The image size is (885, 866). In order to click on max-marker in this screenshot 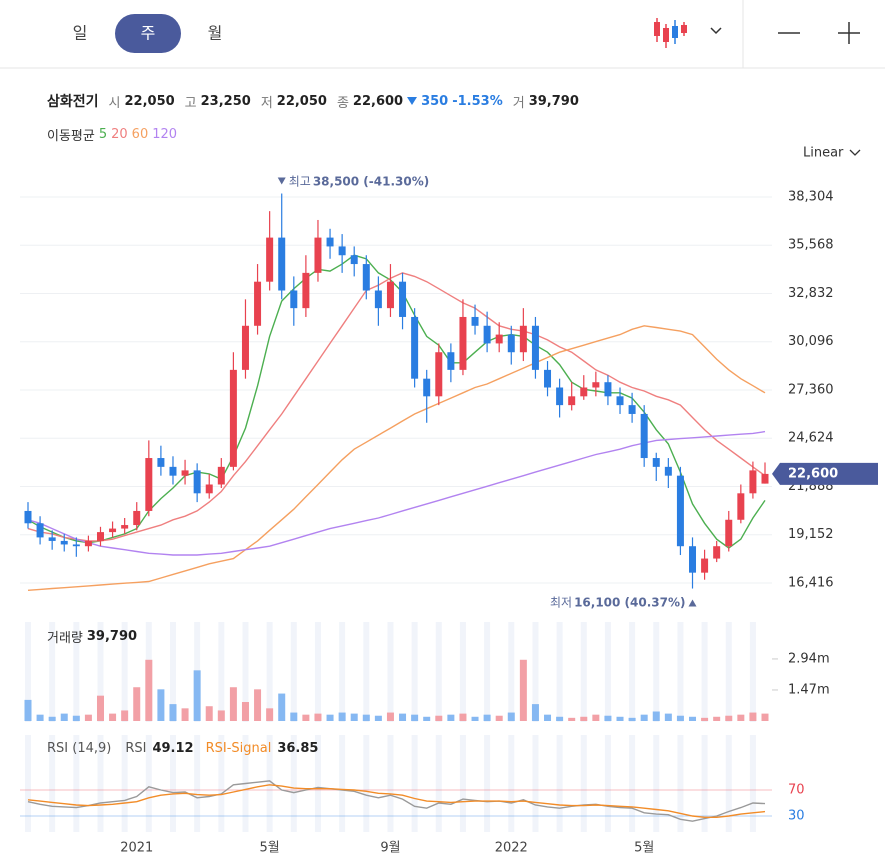, I will do `click(281, 181)`.